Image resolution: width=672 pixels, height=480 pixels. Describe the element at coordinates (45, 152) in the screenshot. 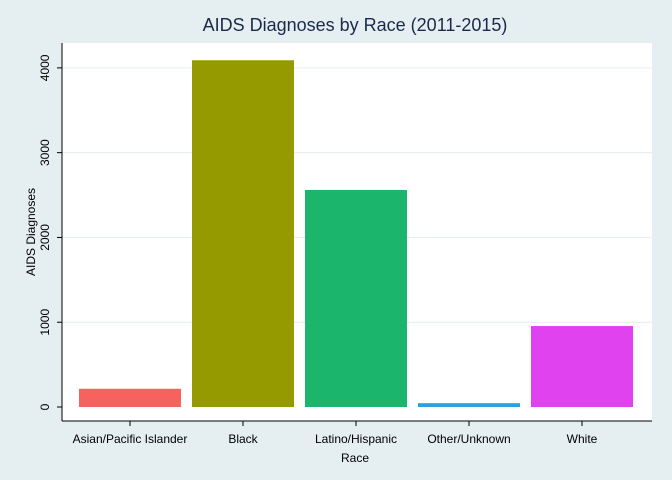

I see `y-tick-label: 3000` at that location.